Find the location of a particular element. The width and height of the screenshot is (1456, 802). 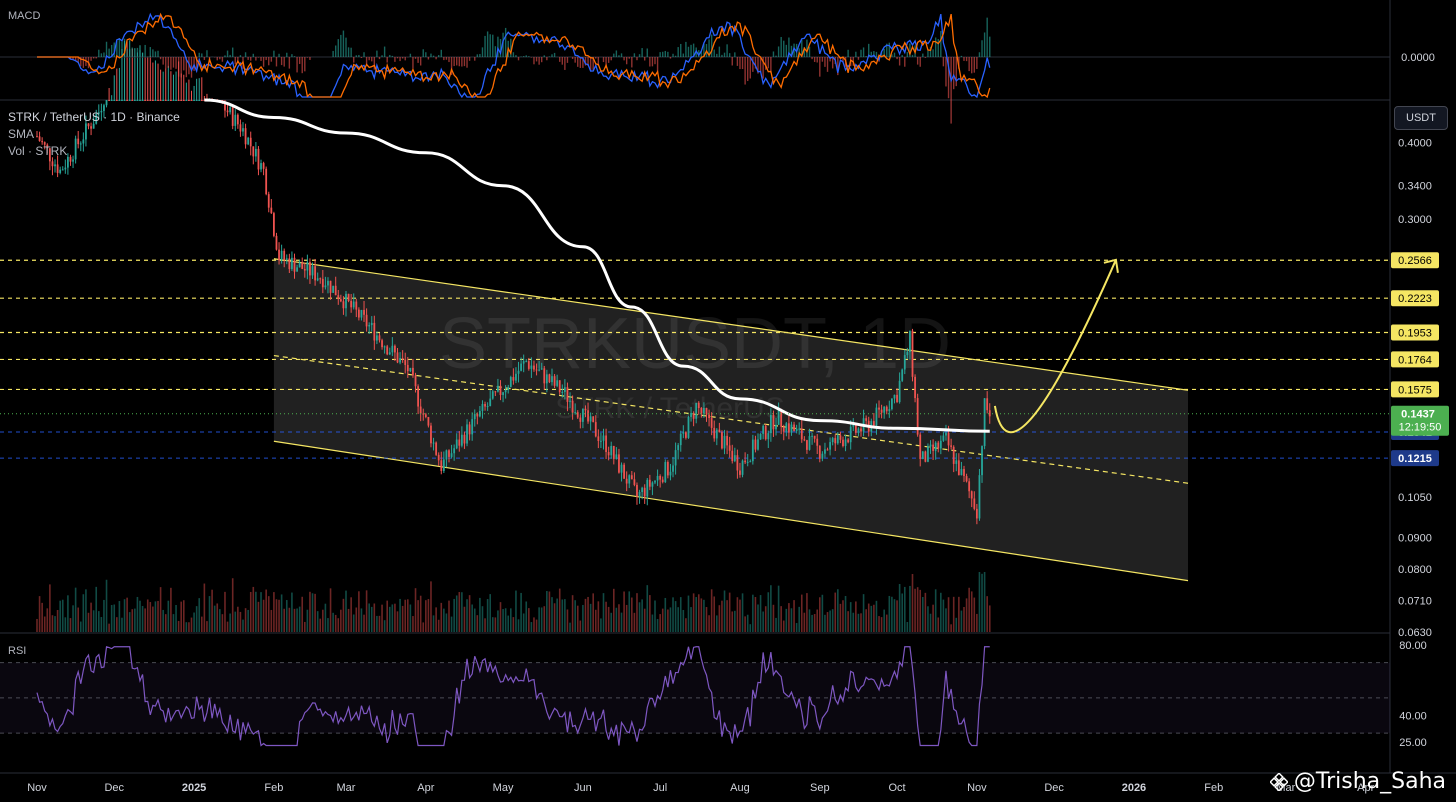

symbol-title: STRK / TetherUS · 1D · Binance is located at coordinates (94, 117).